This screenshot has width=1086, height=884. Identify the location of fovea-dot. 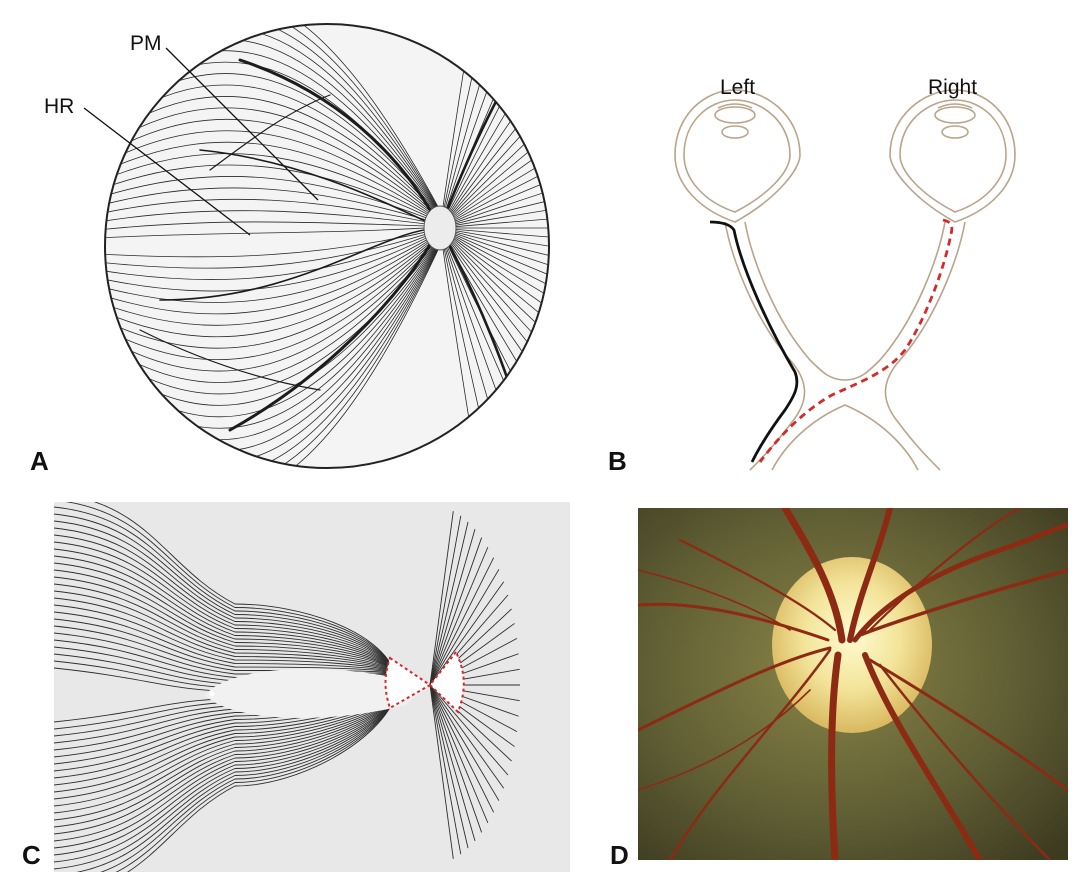
(212, 694).